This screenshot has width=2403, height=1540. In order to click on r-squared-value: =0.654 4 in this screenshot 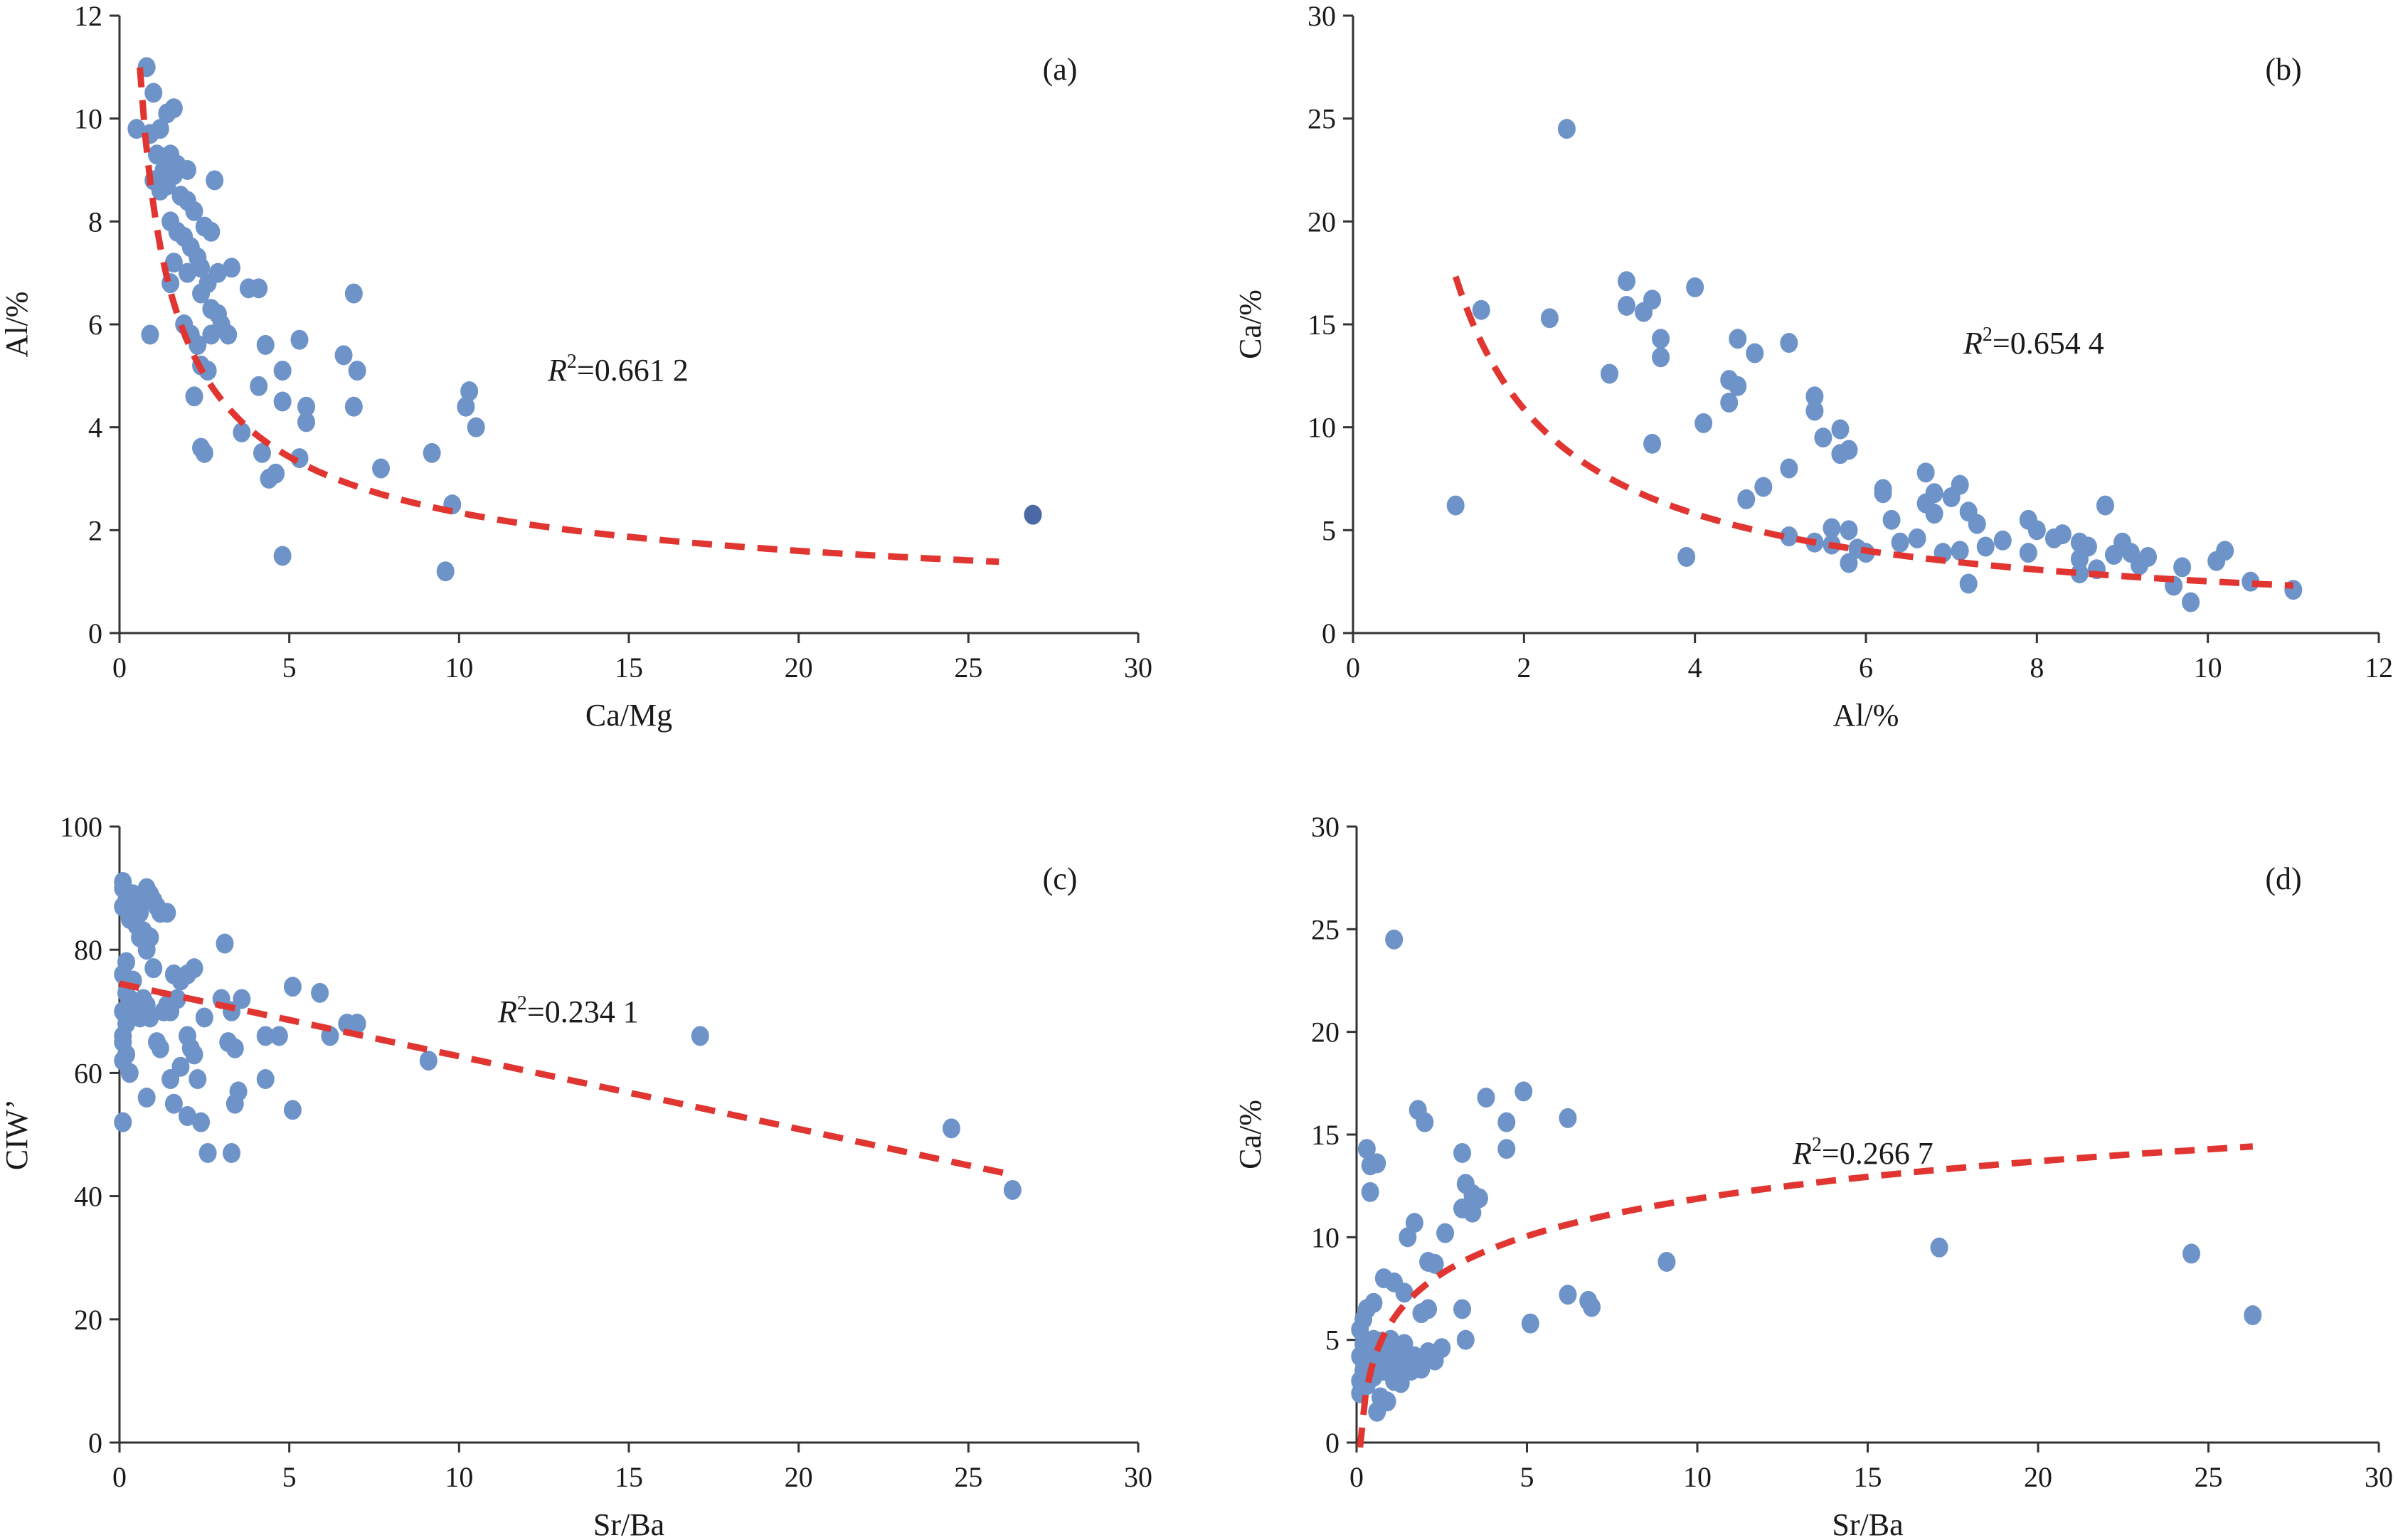, I will do `click(2048, 343)`.